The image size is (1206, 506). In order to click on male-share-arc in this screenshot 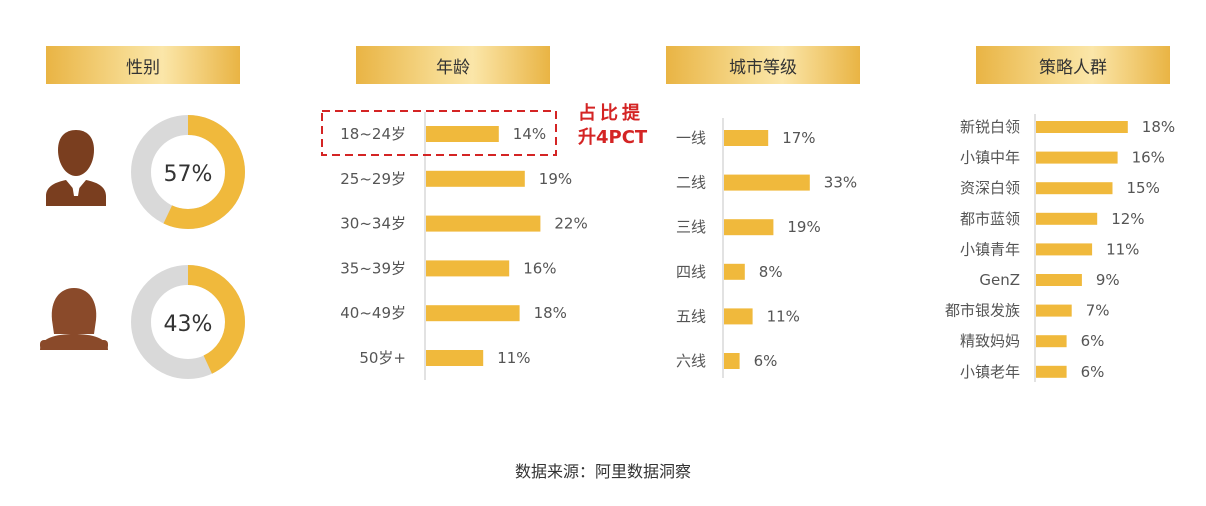, I will do `click(188, 172)`.